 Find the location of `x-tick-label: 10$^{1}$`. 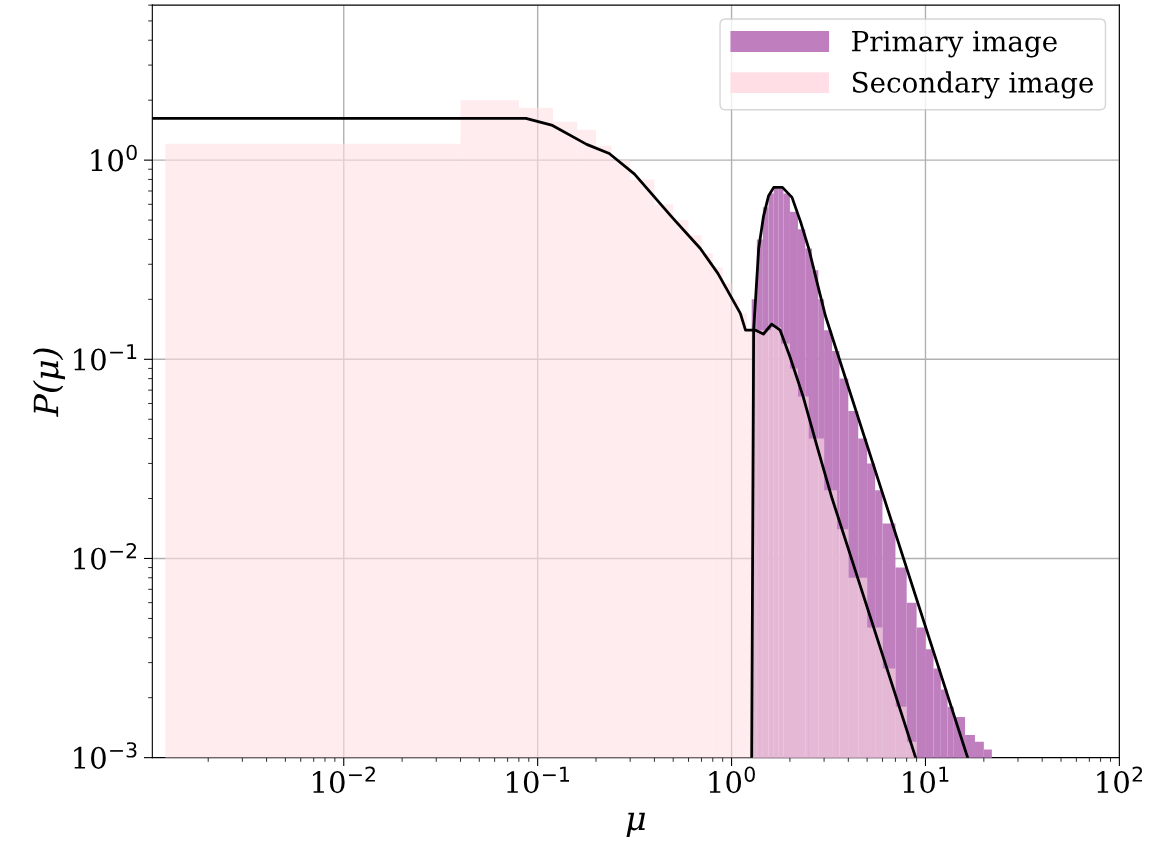

x-tick-label: 10$^{1}$ is located at coordinates (926, 780).